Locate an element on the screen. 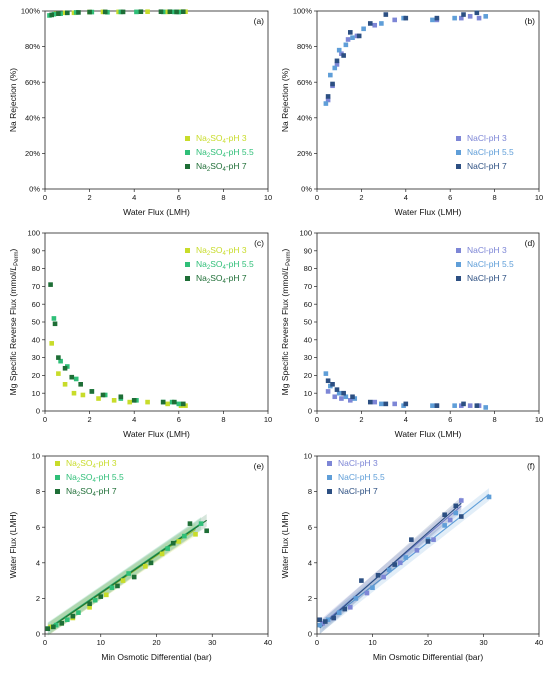  y-tick-label: 70 is located at coordinates (308, 286).